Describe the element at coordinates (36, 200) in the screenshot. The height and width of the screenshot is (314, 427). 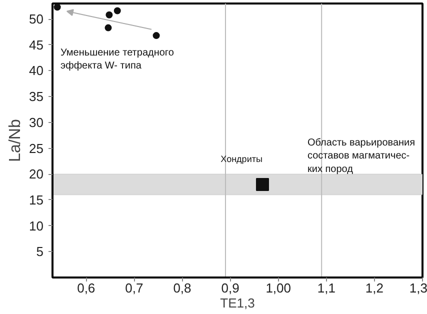
I see `y-tick-label: 15` at that location.